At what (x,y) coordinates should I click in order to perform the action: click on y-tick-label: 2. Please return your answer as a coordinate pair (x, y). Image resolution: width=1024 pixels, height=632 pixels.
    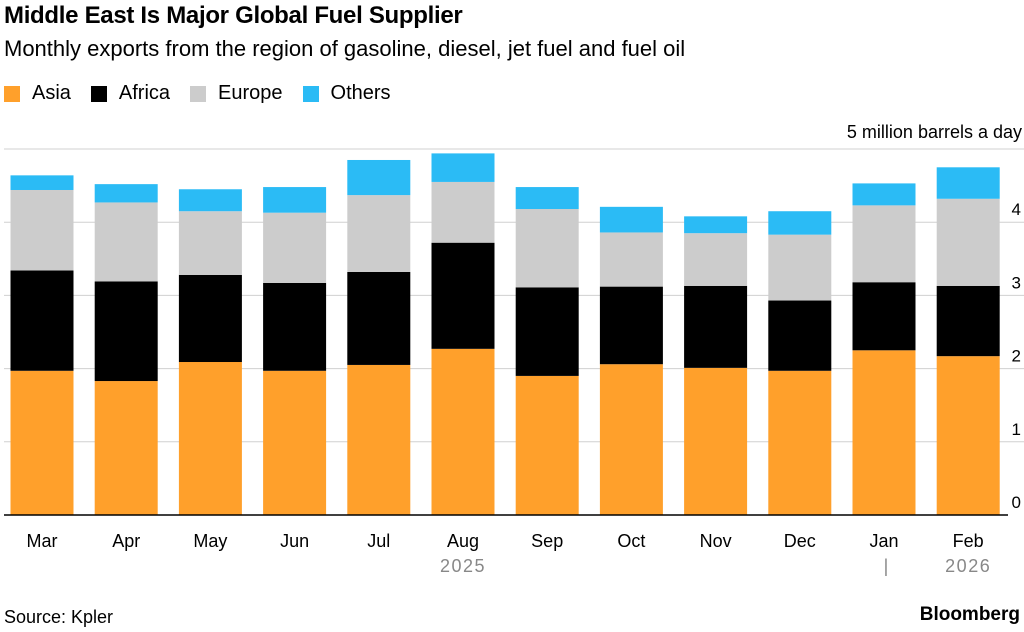
    Looking at the image, I should click on (1016, 356).